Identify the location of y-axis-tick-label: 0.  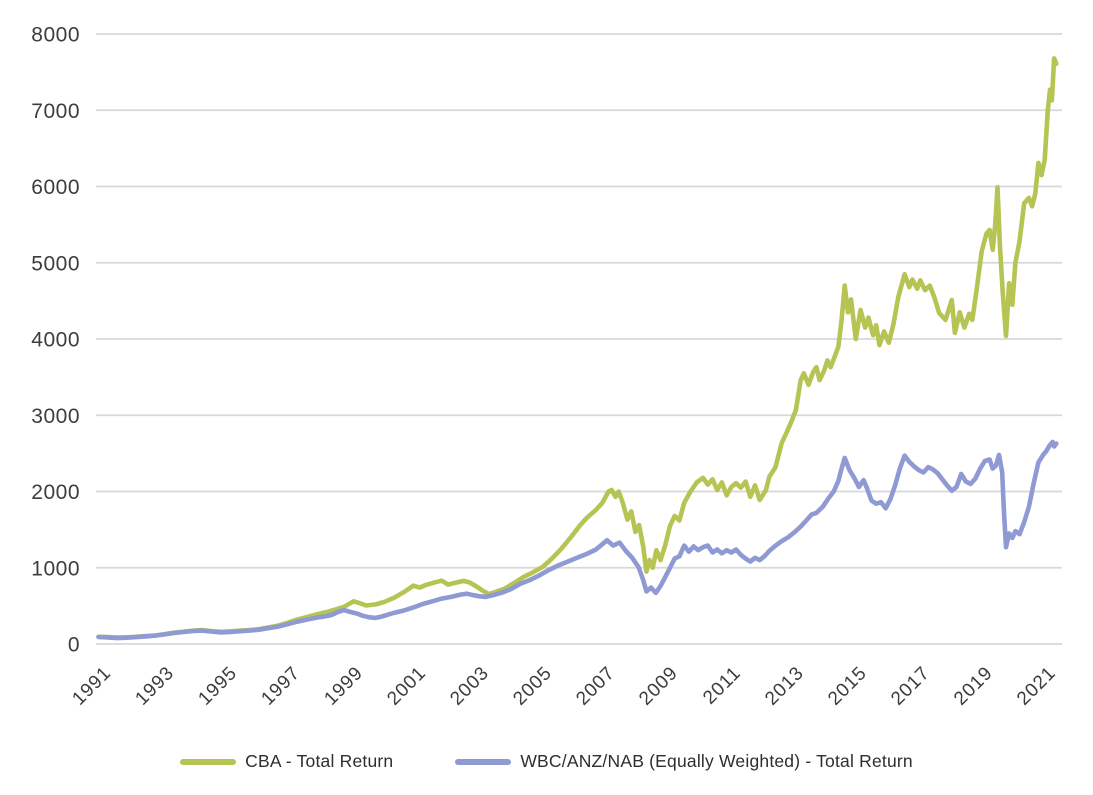
(74, 645).